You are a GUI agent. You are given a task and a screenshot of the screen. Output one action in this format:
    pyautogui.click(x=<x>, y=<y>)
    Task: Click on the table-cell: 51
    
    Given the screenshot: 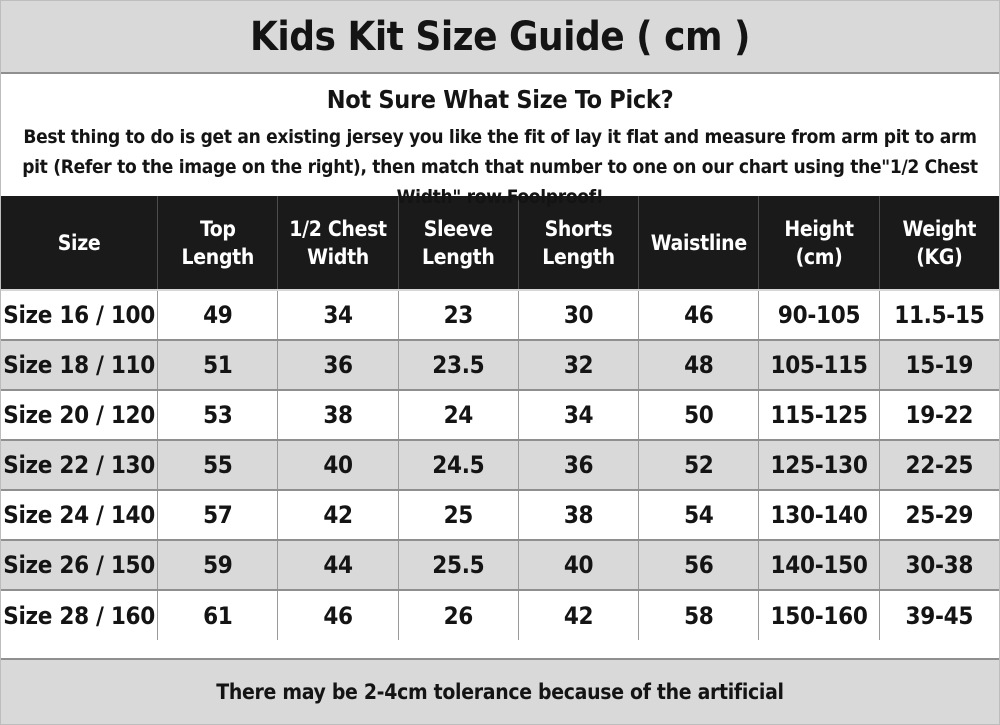 What is the action you would take?
    pyautogui.click(x=217, y=364)
    